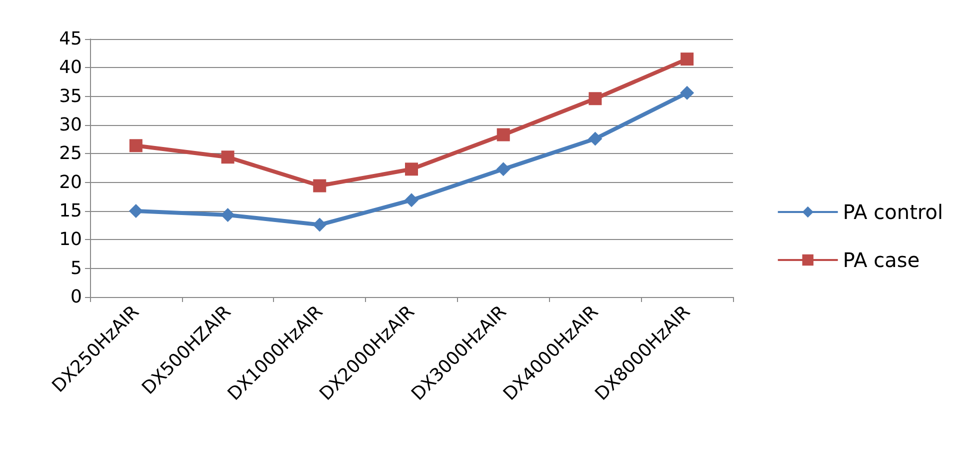 The width and height of the screenshot is (963, 472). Describe the element at coordinates (70, 125) in the screenshot. I see `y-tick-label: 30` at that location.